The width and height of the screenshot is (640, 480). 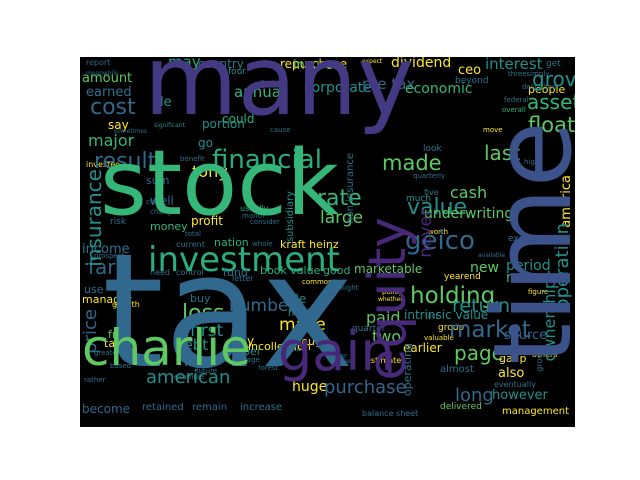 I want to click on word-take: take, so click(x=116, y=343).